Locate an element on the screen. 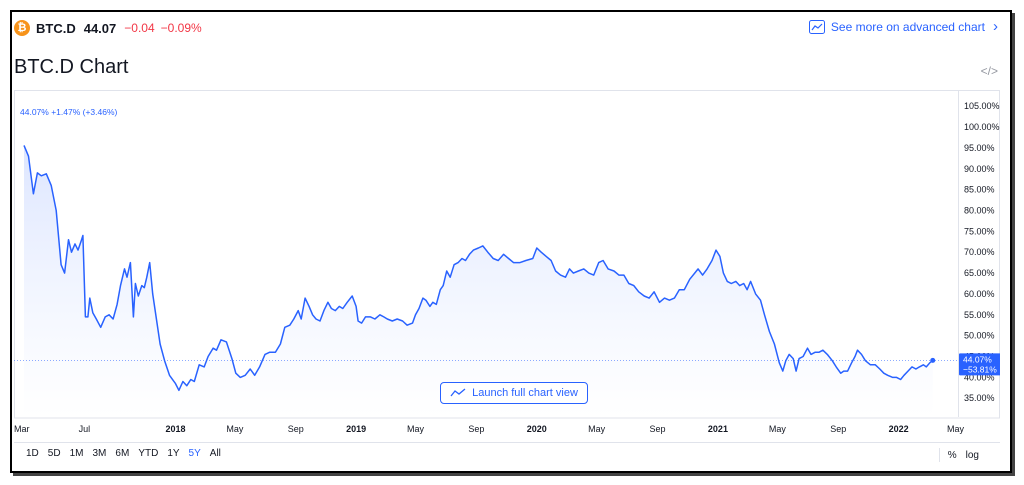 This screenshot has height=485, width=1024. y-tick-label: 80.00% is located at coordinates (979, 210).